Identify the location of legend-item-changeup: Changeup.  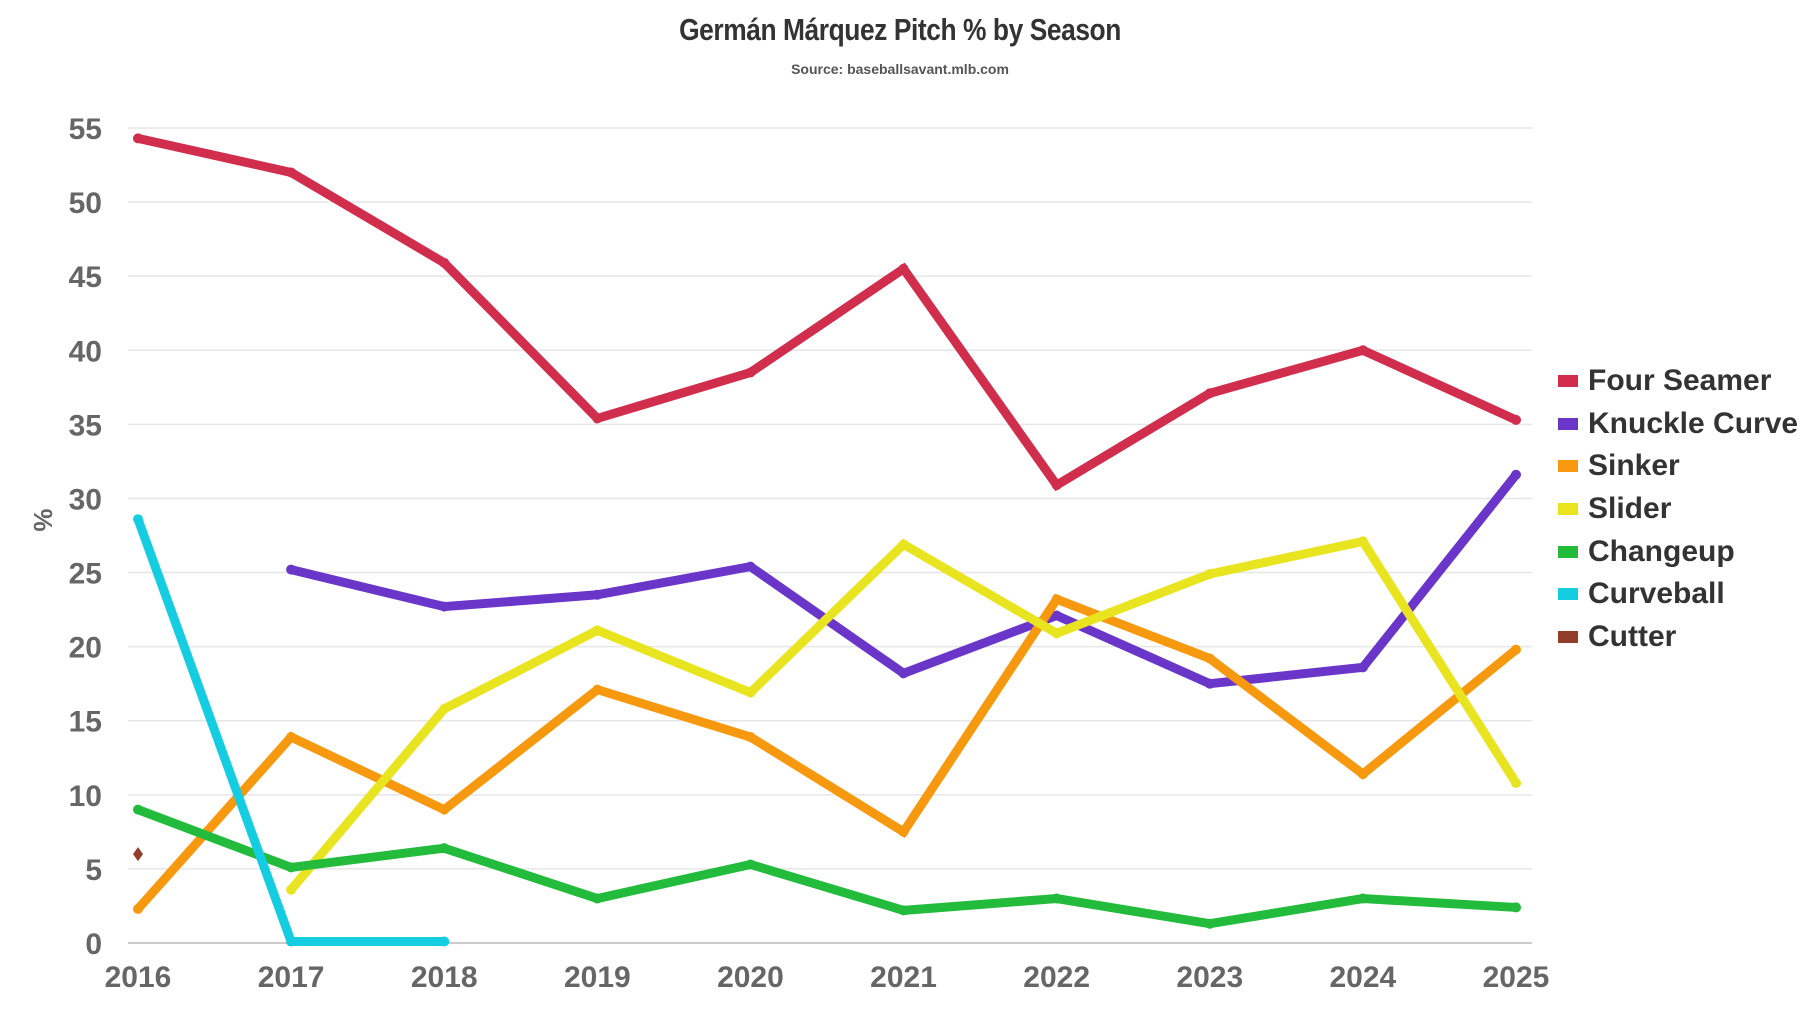
(1678, 551).